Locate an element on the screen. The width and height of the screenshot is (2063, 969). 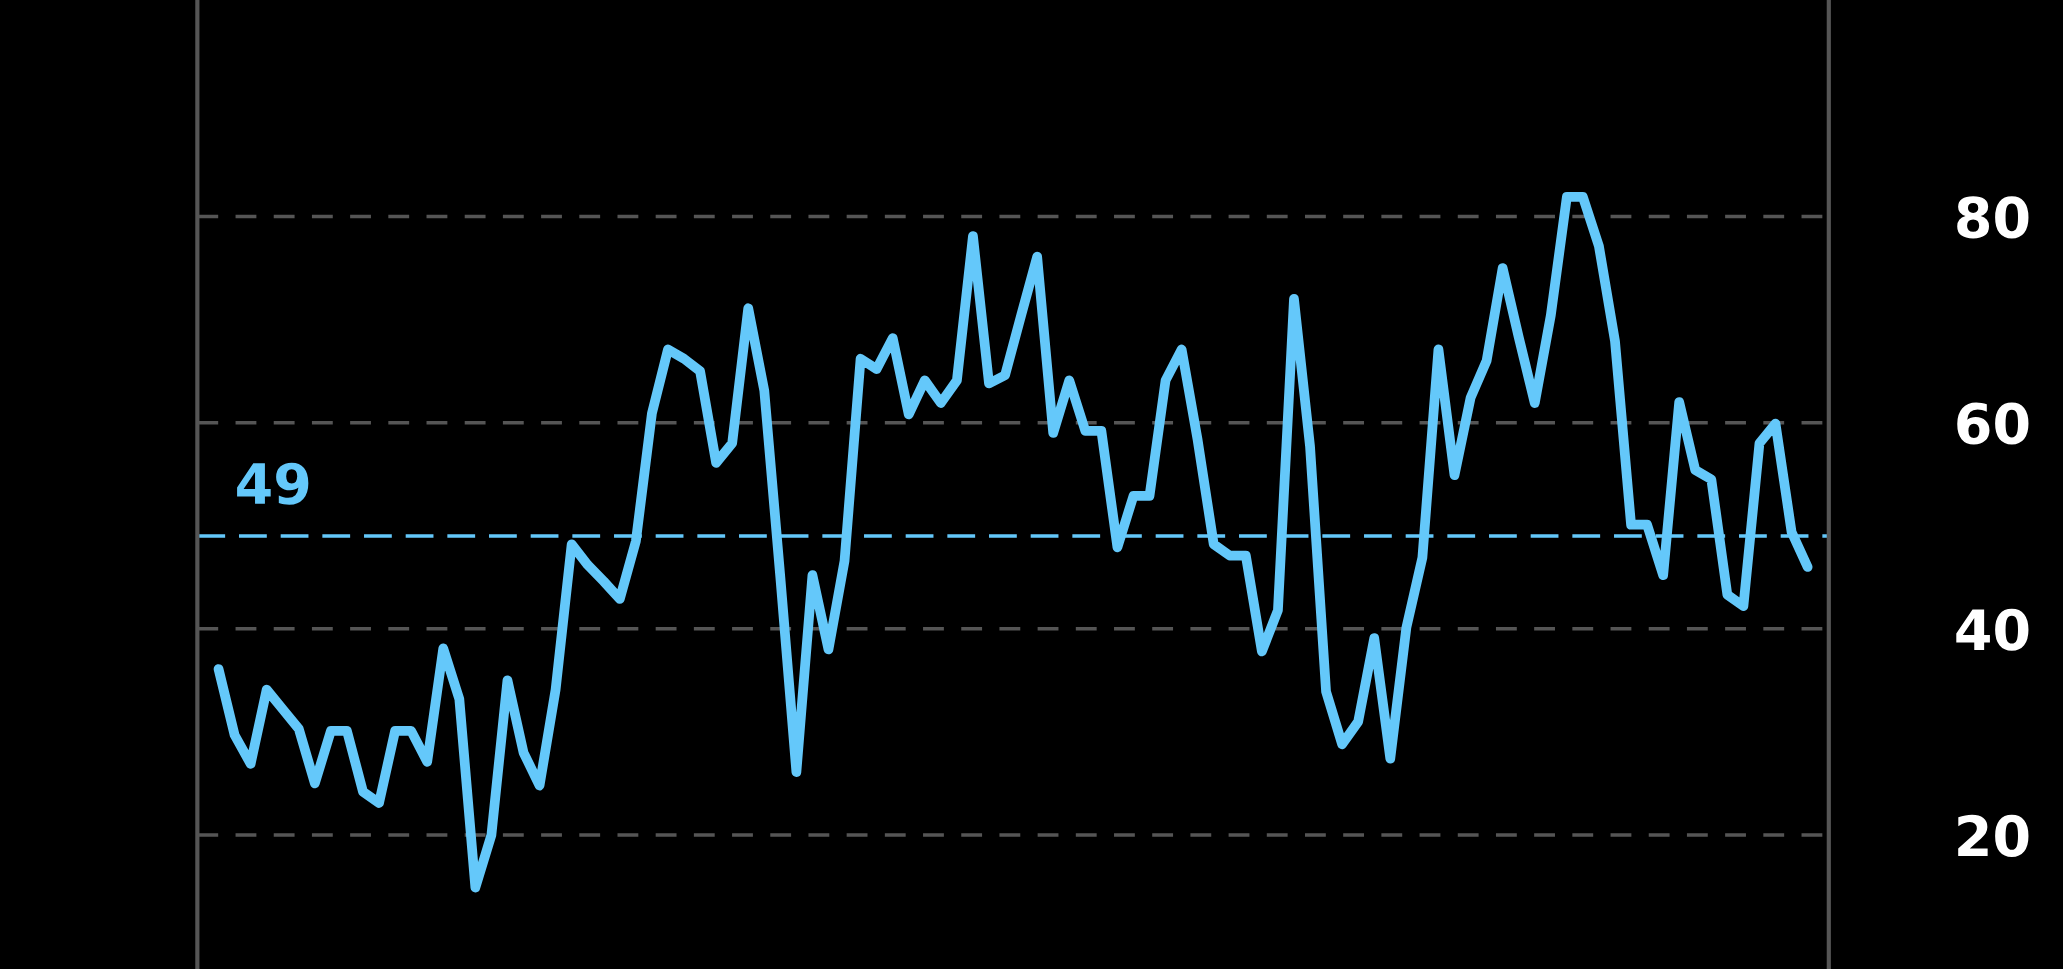
y-tick-label: 20 is located at coordinates (1993, 835).